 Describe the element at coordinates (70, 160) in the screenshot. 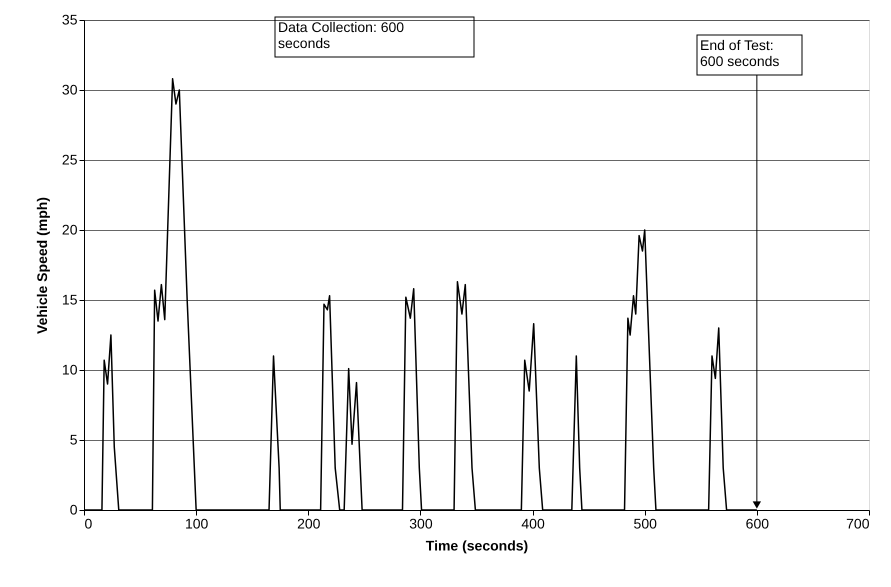

I see `y-tick-label: 25` at that location.